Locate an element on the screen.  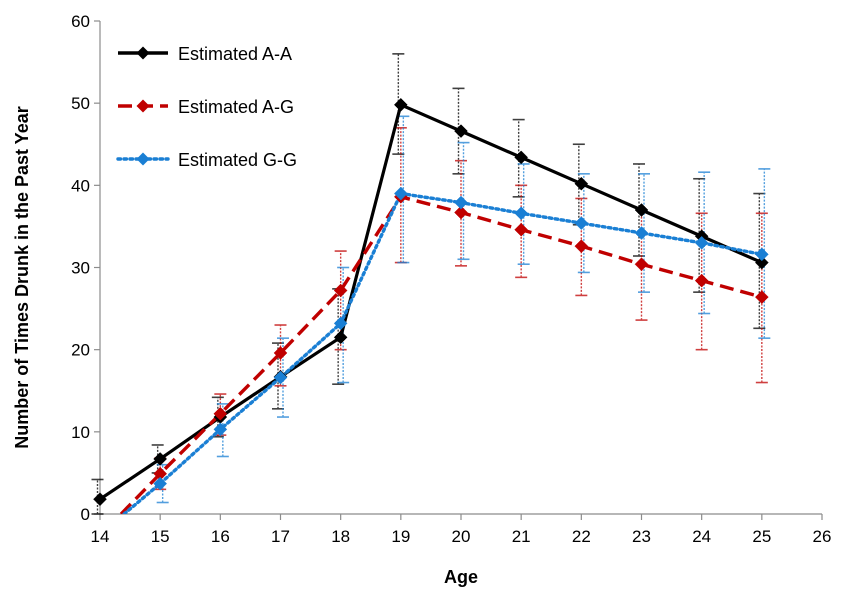
x-tick-label: 23 is located at coordinates (641, 536).